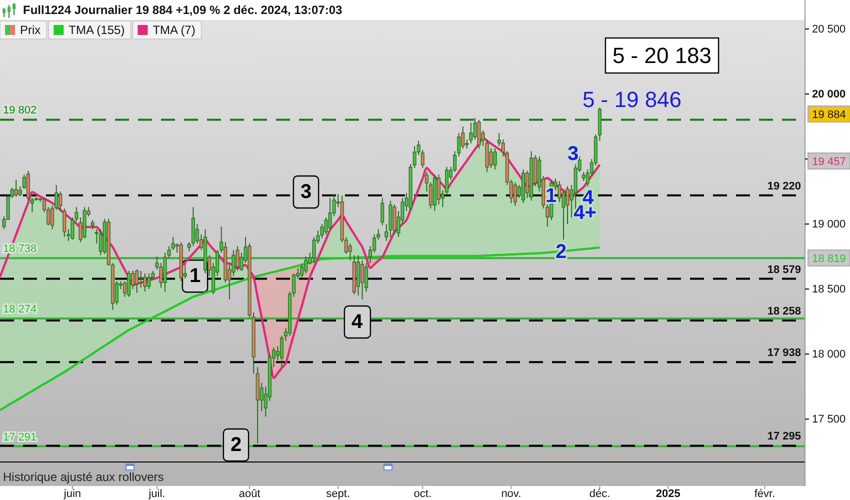  Describe the element at coordinates (83, 477) in the screenshot. I see `text: Historique ajusté aux rollovers` at that location.